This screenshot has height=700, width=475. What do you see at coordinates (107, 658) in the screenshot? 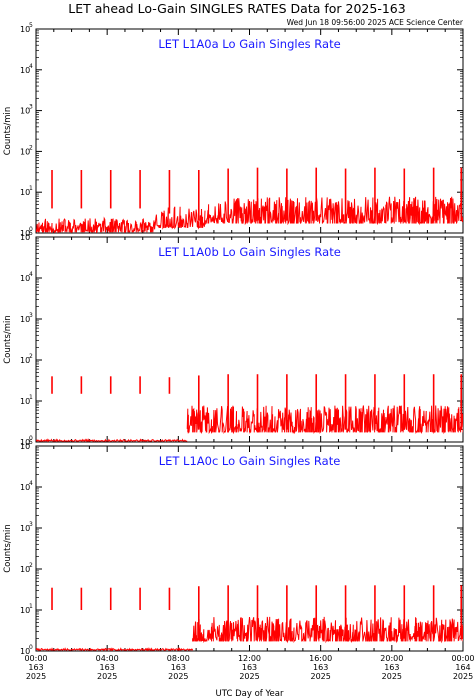
I see `x-tick-time: 04:00` at bounding box center [107, 658].